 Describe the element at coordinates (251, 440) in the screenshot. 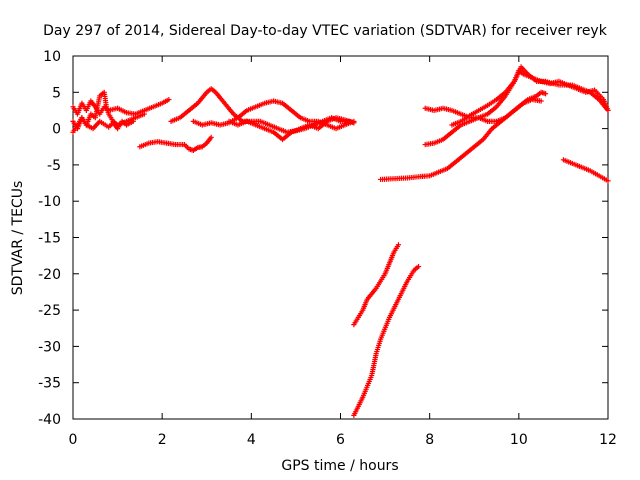

I see `x-tick-label: 4` at that location.